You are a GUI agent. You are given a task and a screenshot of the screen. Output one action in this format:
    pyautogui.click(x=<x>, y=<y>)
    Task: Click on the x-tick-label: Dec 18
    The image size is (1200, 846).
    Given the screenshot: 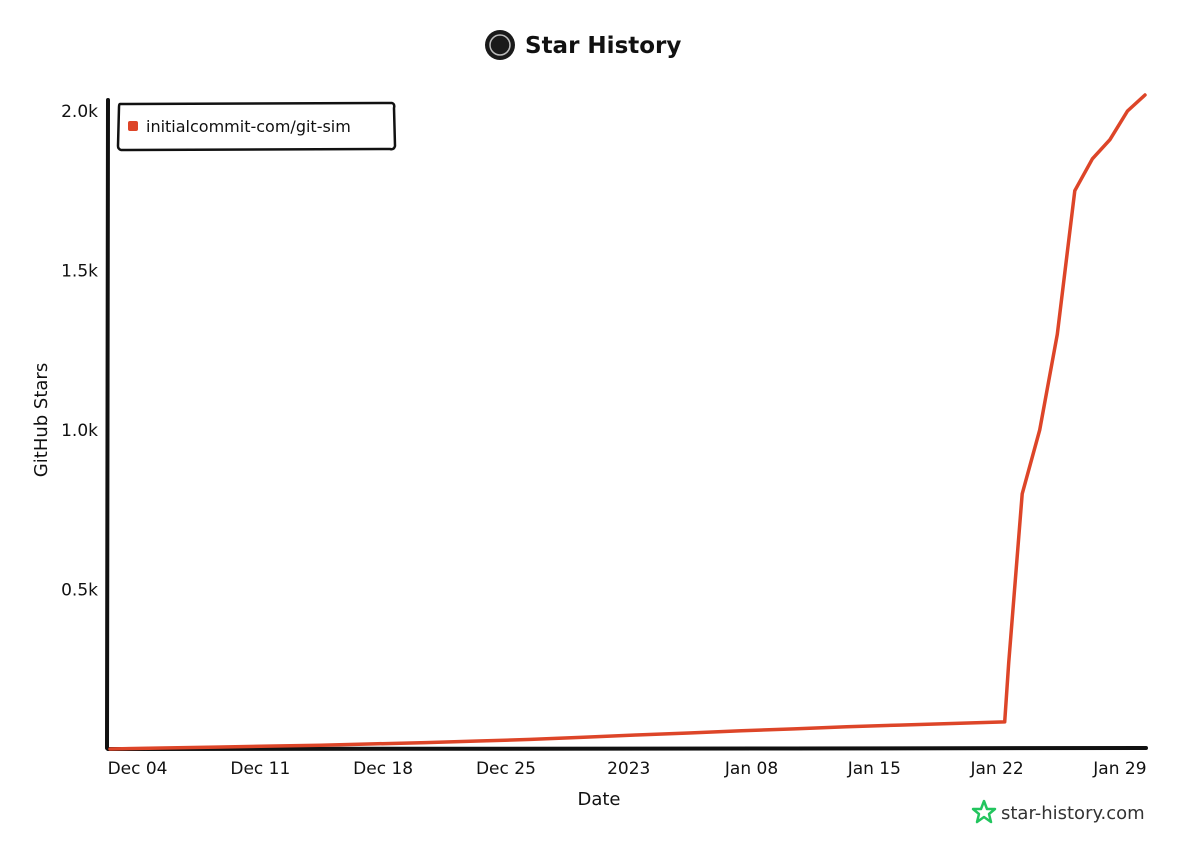 What is the action you would take?
    pyautogui.click(x=383, y=769)
    